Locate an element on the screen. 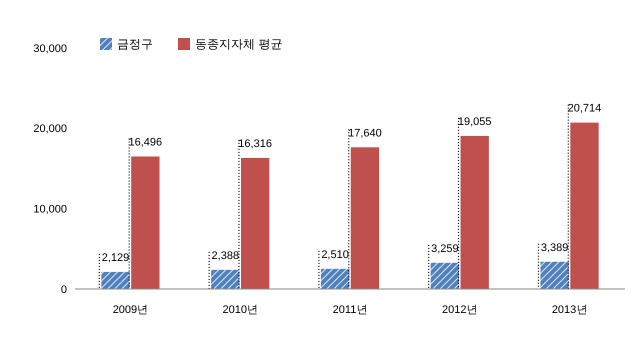 The width and height of the screenshot is (643, 339). data-label: 17,640 is located at coordinates (365, 133).